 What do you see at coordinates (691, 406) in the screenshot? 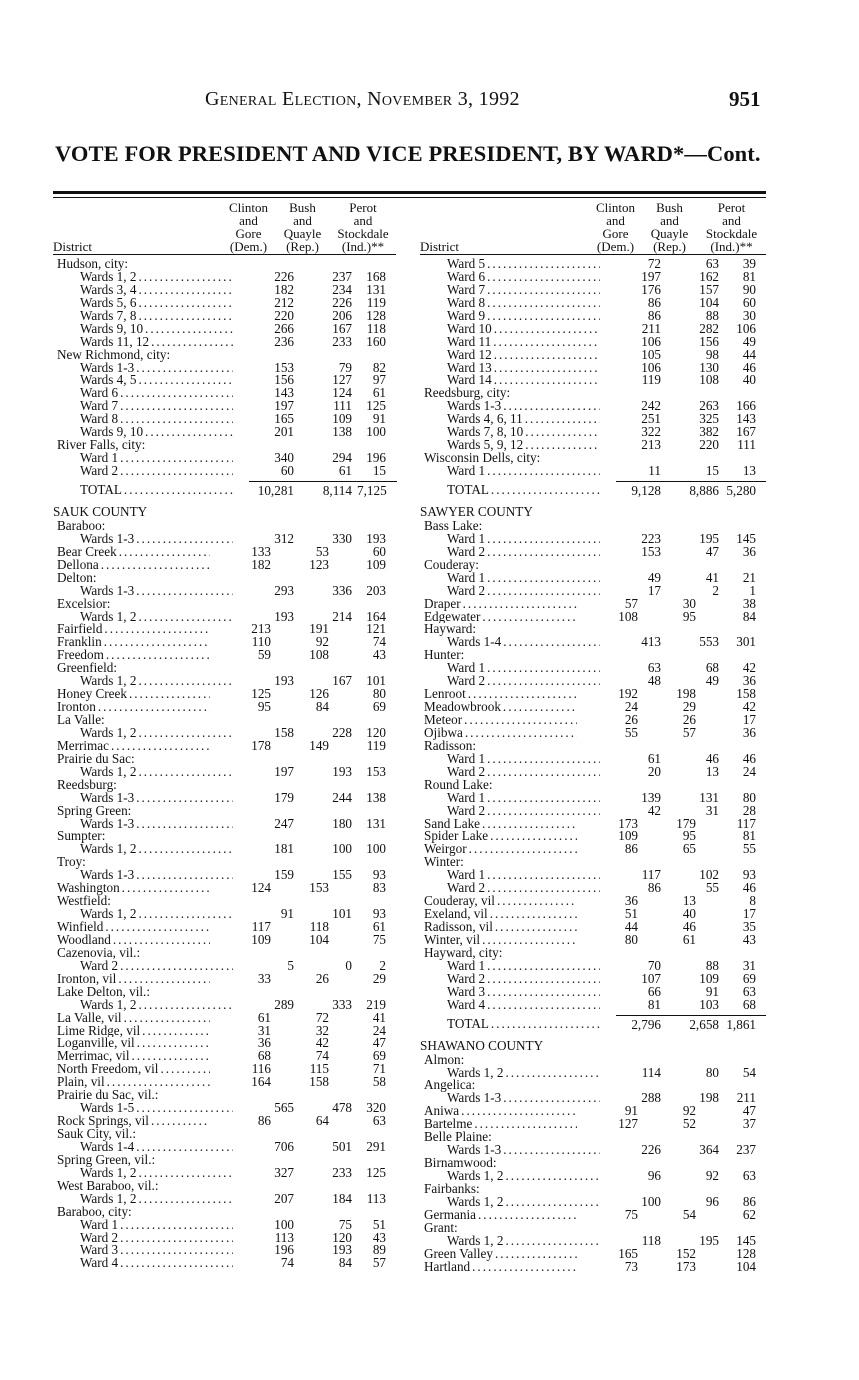
I see `vote-cells: 242 263 166` at bounding box center [691, 406].